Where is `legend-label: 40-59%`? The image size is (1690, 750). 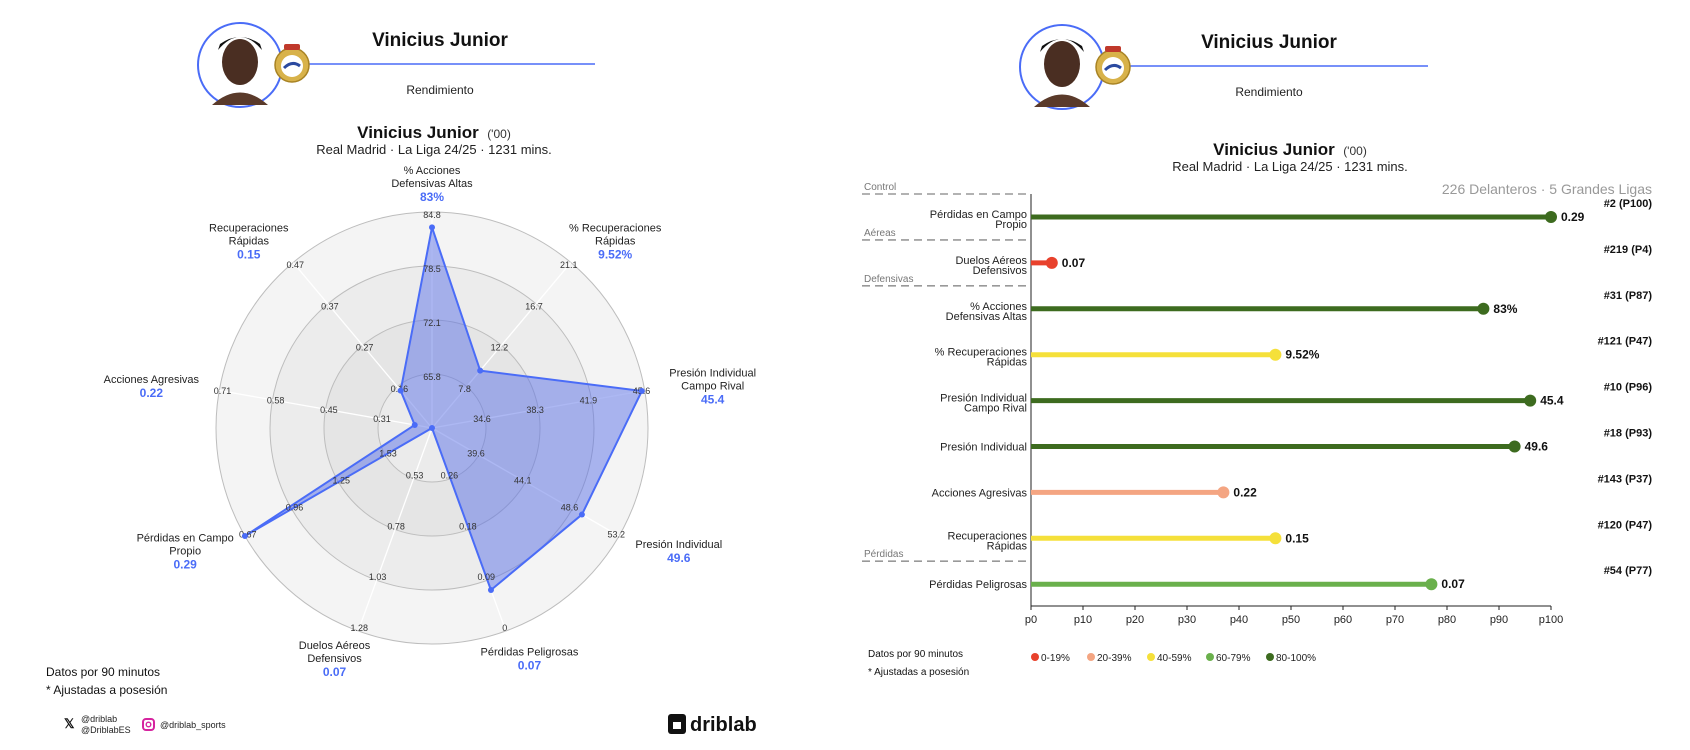 legend-label: 40-59% is located at coordinates (1174, 658).